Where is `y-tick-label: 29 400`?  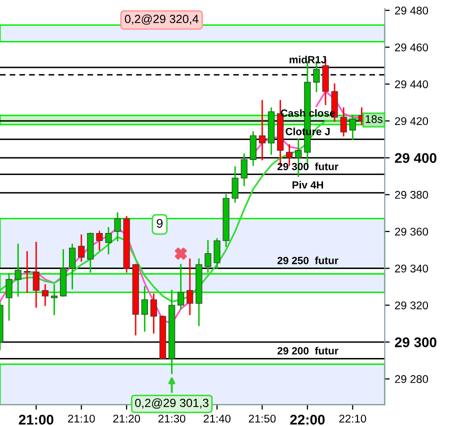
y-tick-label: 29 400 is located at coordinates (415, 158).